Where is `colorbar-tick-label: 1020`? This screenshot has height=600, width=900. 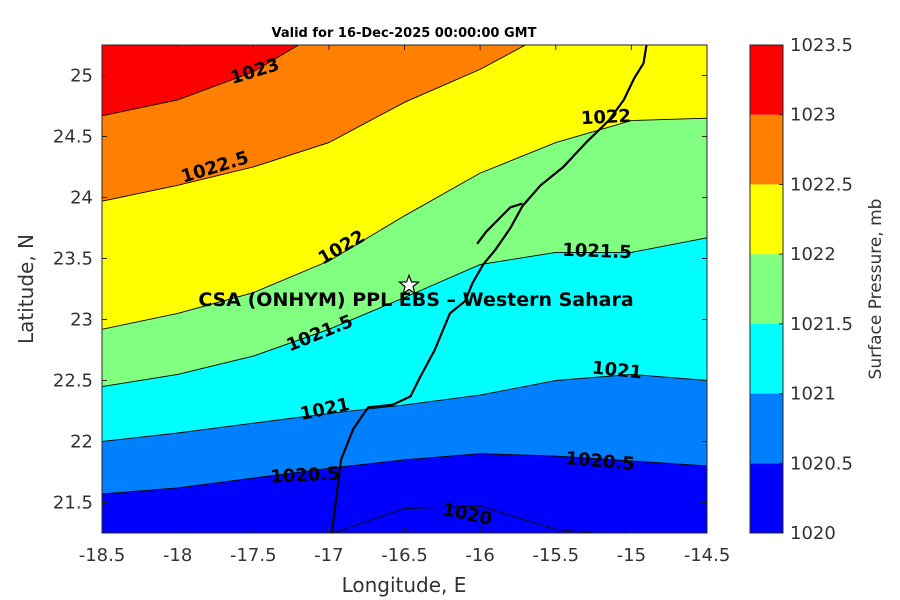 colorbar-tick-label: 1020 is located at coordinates (813, 533).